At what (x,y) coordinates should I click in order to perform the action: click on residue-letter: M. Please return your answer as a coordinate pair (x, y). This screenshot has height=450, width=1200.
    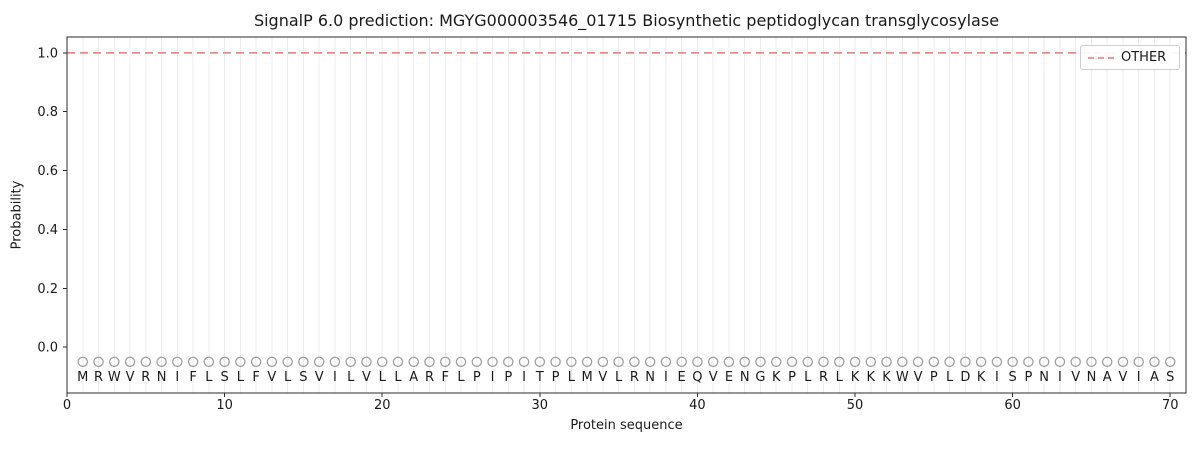
    Looking at the image, I should click on (586, 377).